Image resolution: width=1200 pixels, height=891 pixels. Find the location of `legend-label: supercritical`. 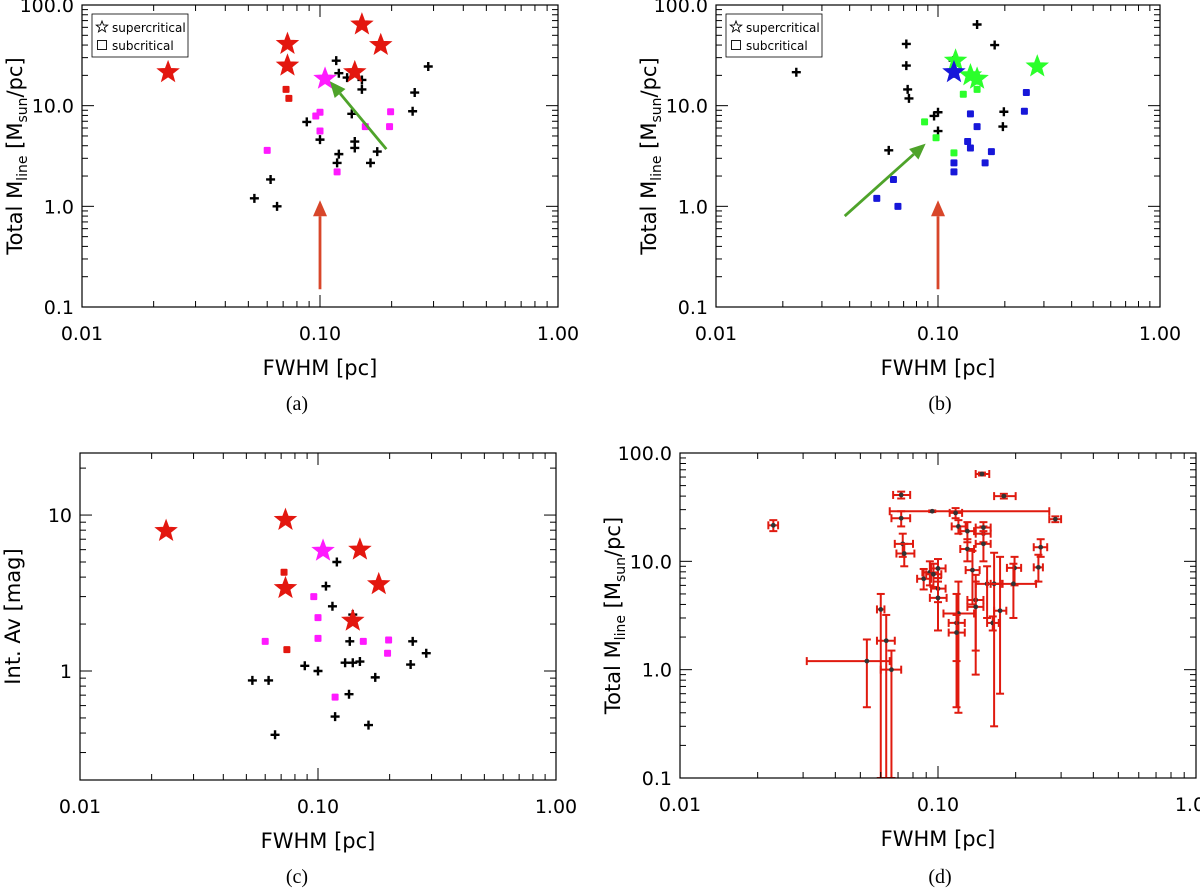

legend-label: supercritical is located at coordinates (149, 28).